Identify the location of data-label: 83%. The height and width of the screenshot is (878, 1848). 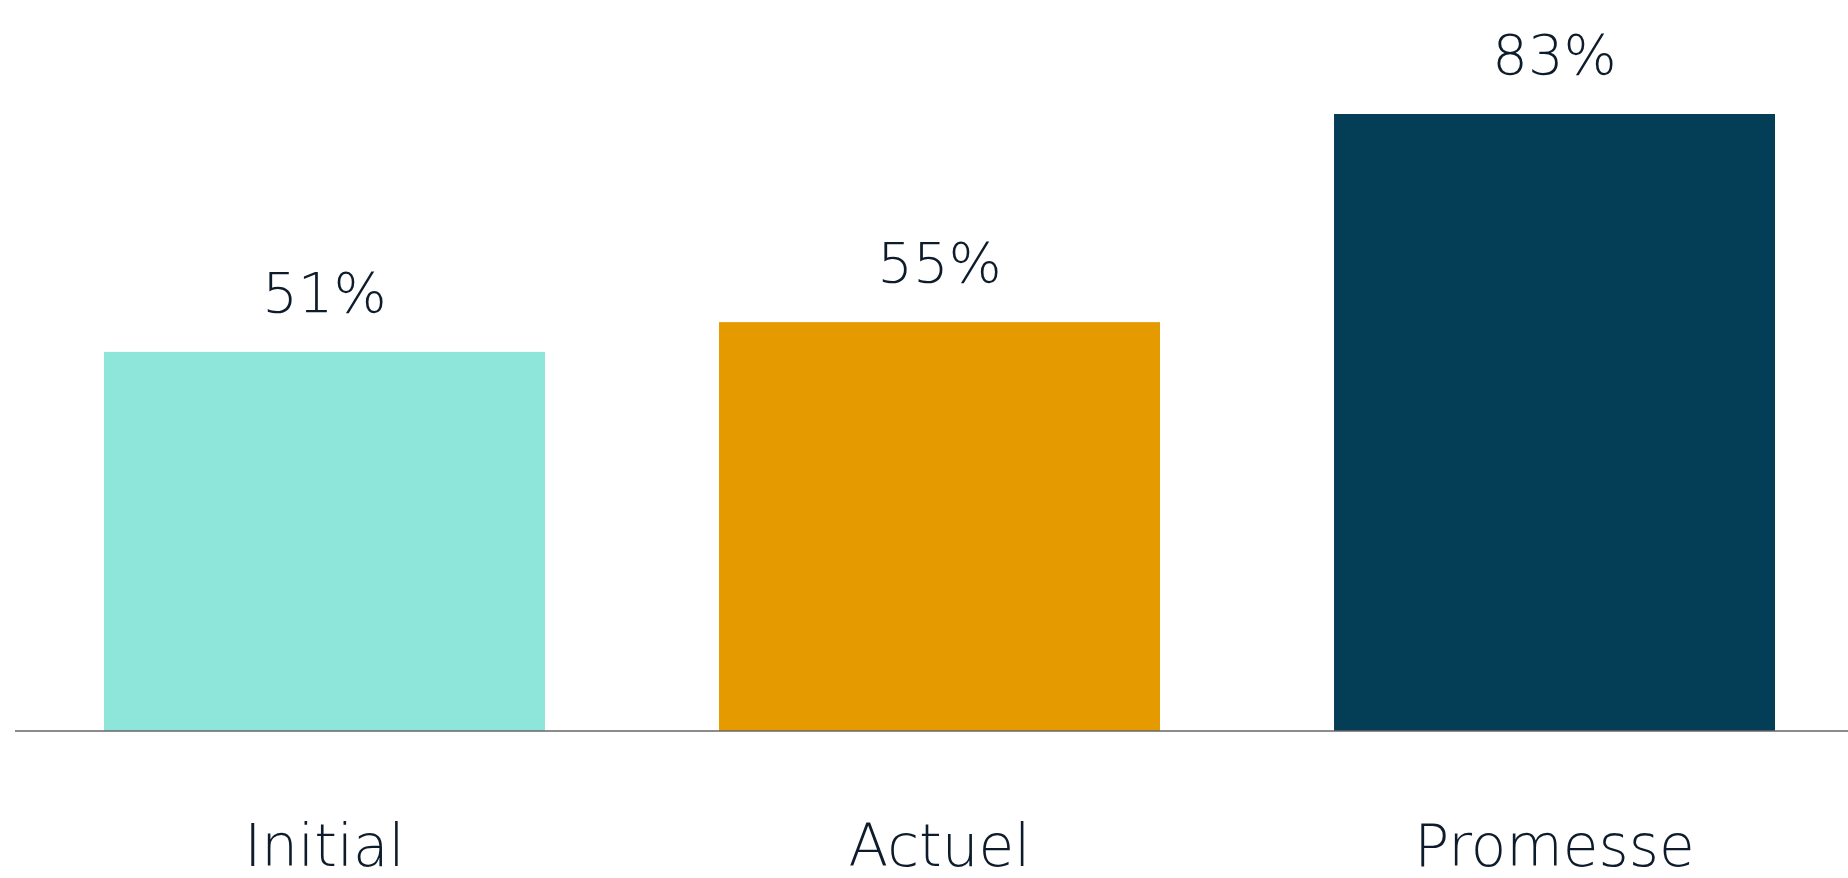
(1554, 54).